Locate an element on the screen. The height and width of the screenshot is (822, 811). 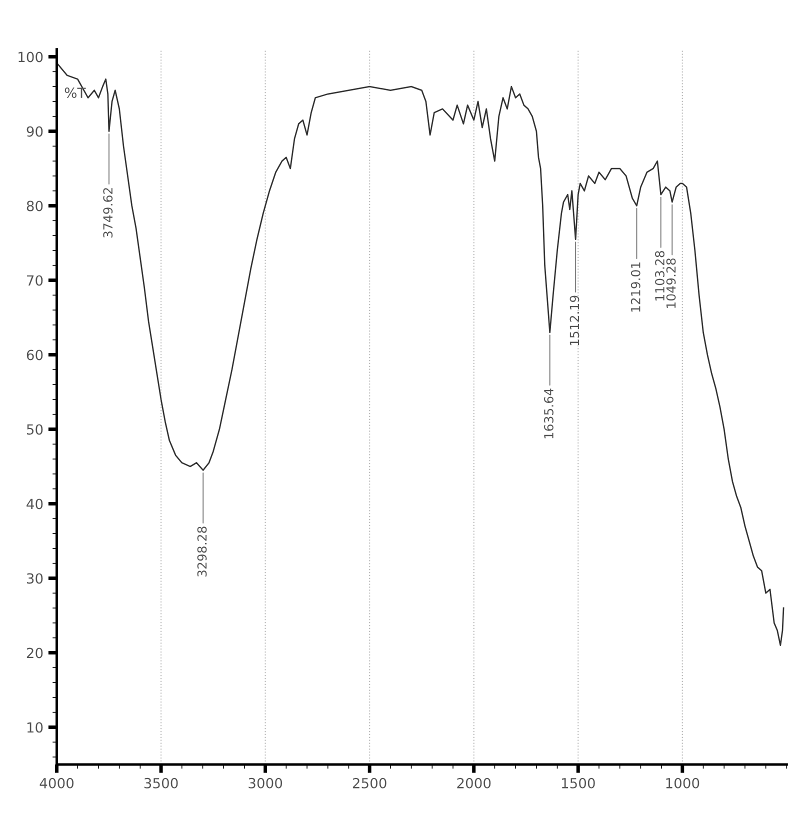
annotation: 3749.62 is located at coordinates (108, 213).